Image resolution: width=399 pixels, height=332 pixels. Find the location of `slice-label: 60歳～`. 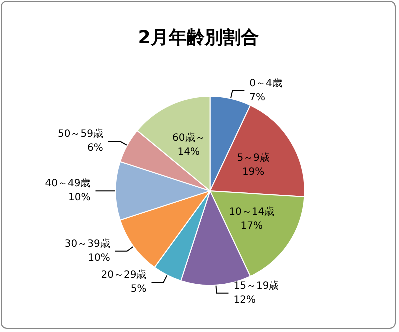

slice-label: 60歳～ is located at coordinates (189, 138).